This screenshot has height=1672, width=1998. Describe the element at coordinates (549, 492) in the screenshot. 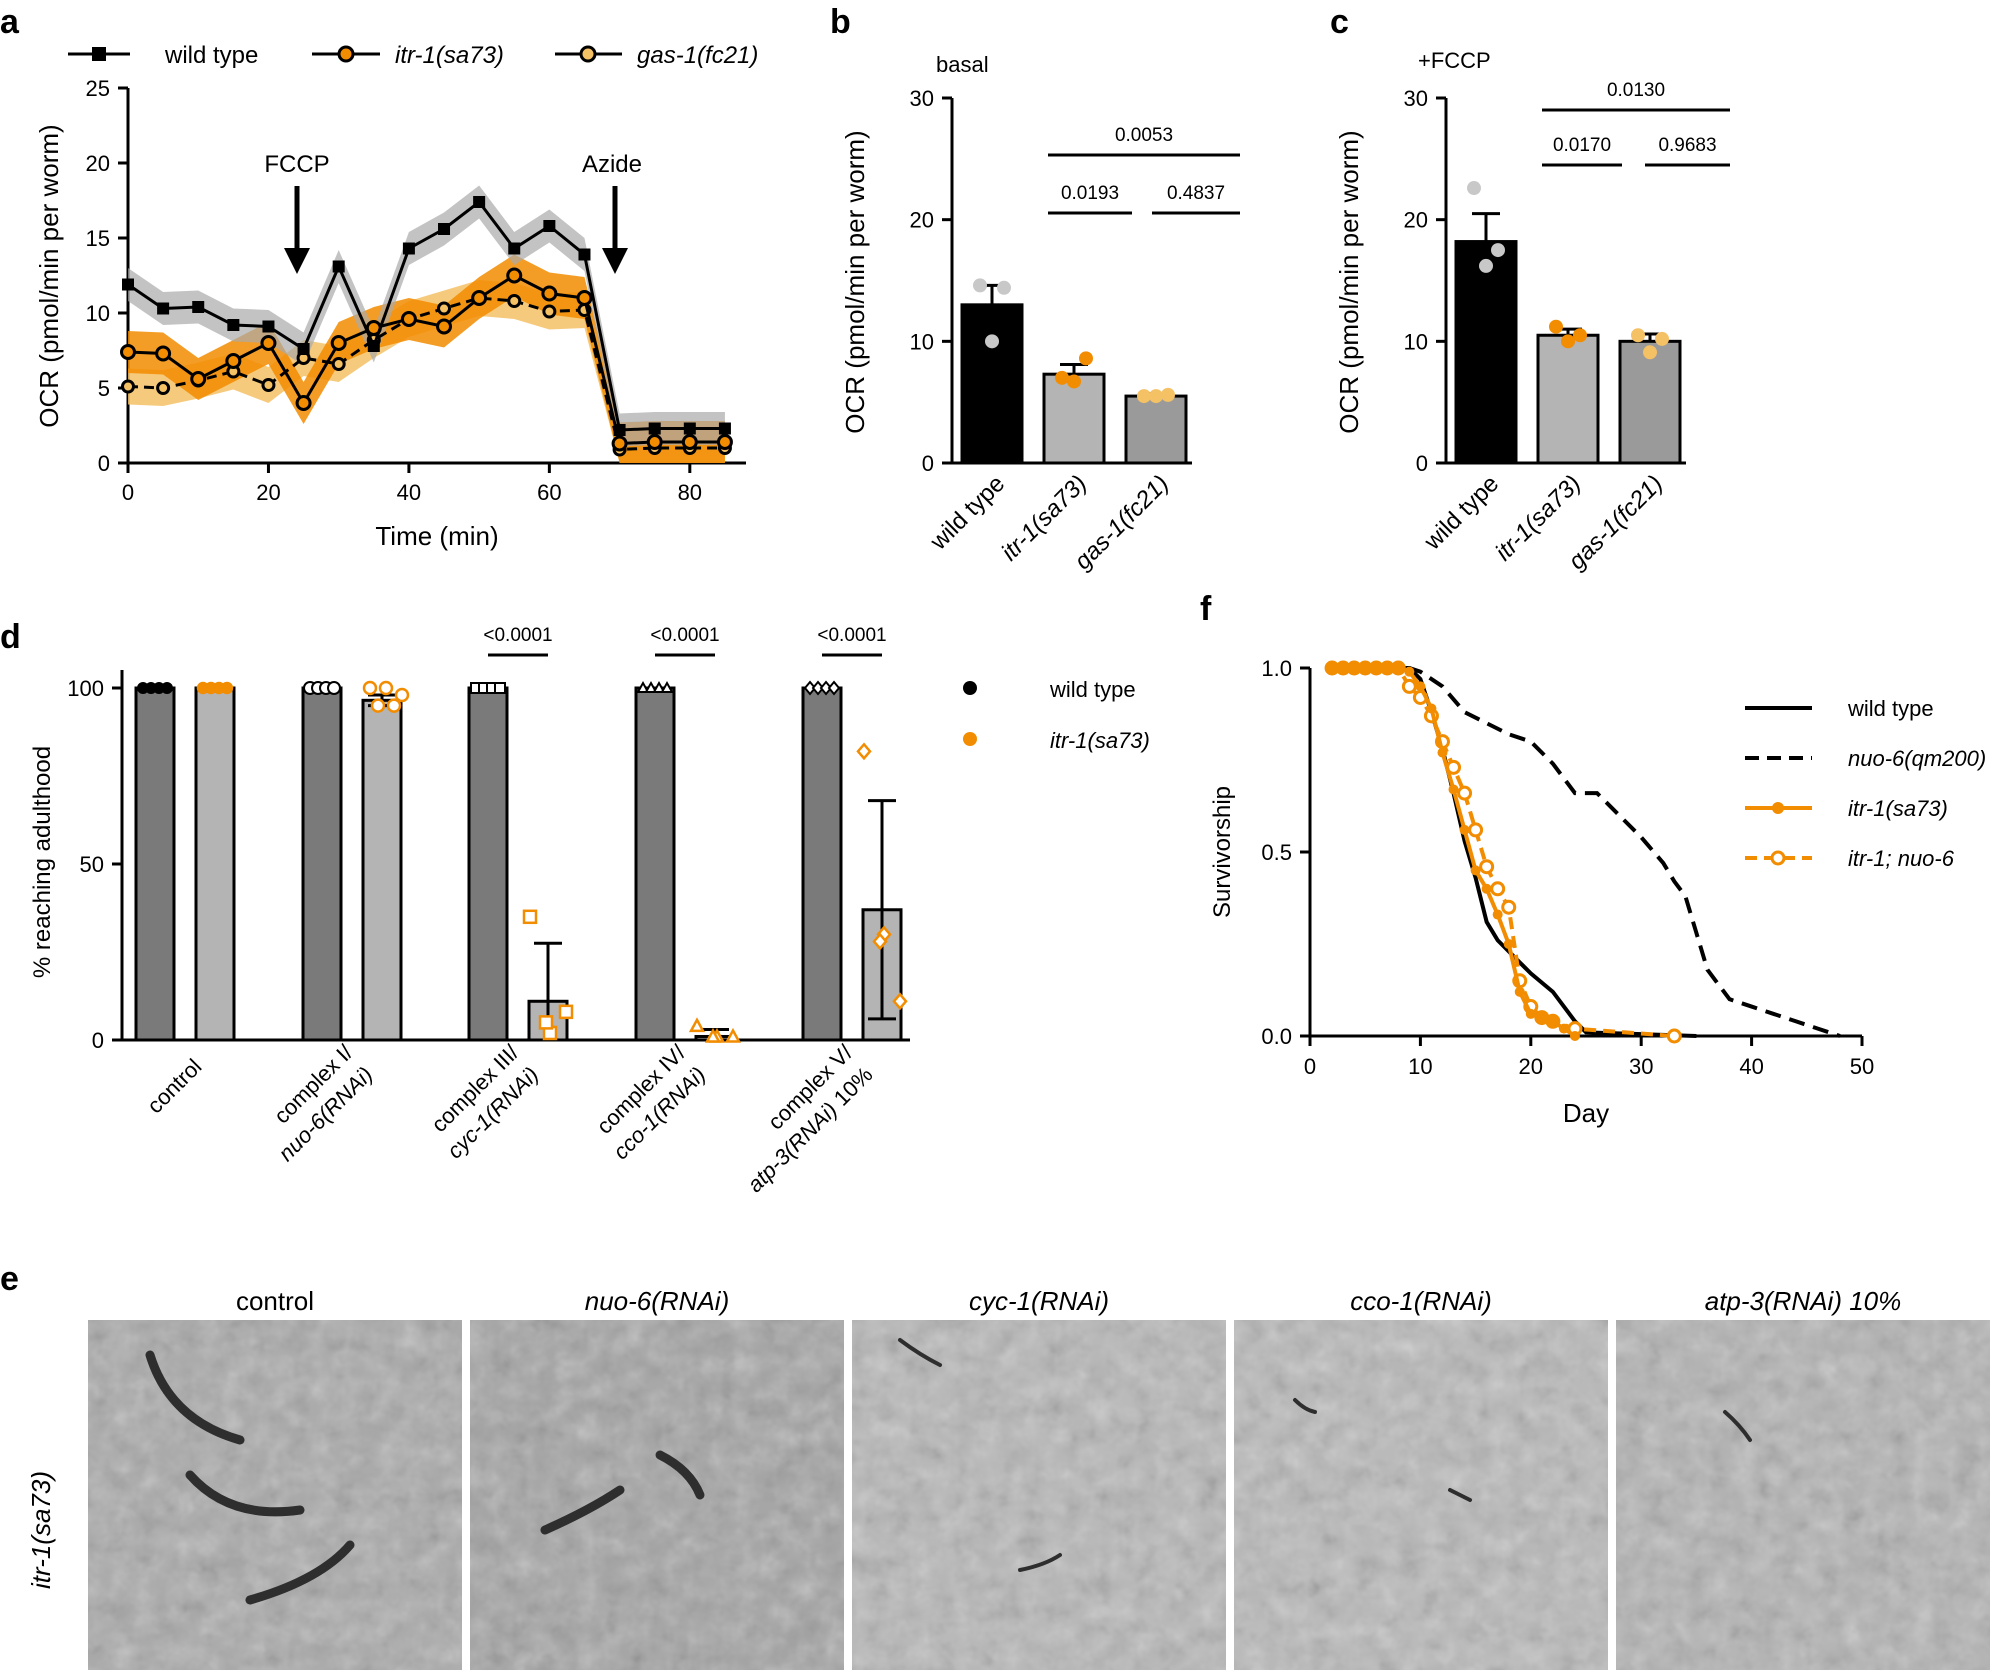

I see `a-xtick-label: 60` at that location.